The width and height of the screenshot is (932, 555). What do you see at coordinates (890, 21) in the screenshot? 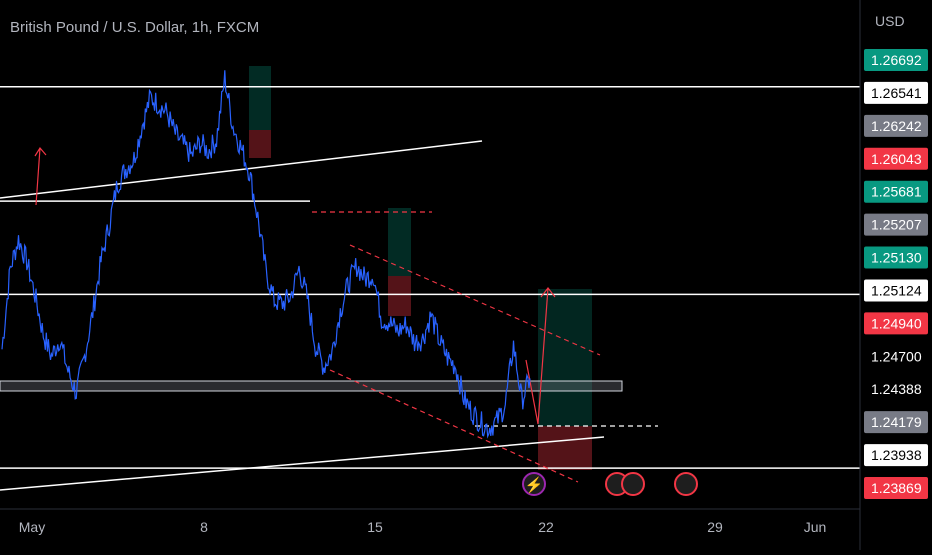
I see `currency-label: USD` at bounding box center [890, 21].